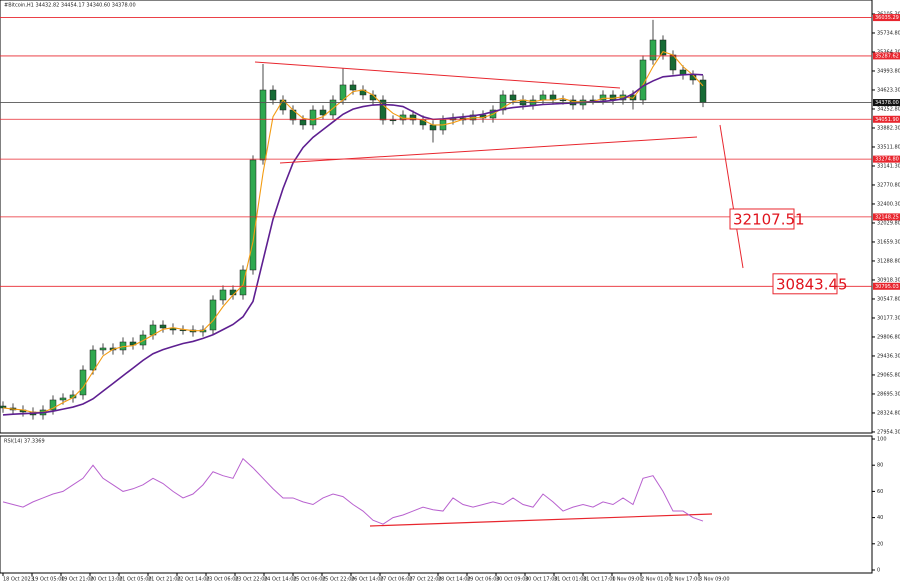  I want to click on x-tick-label: 28 Oct 14:00, so click(454, 580).